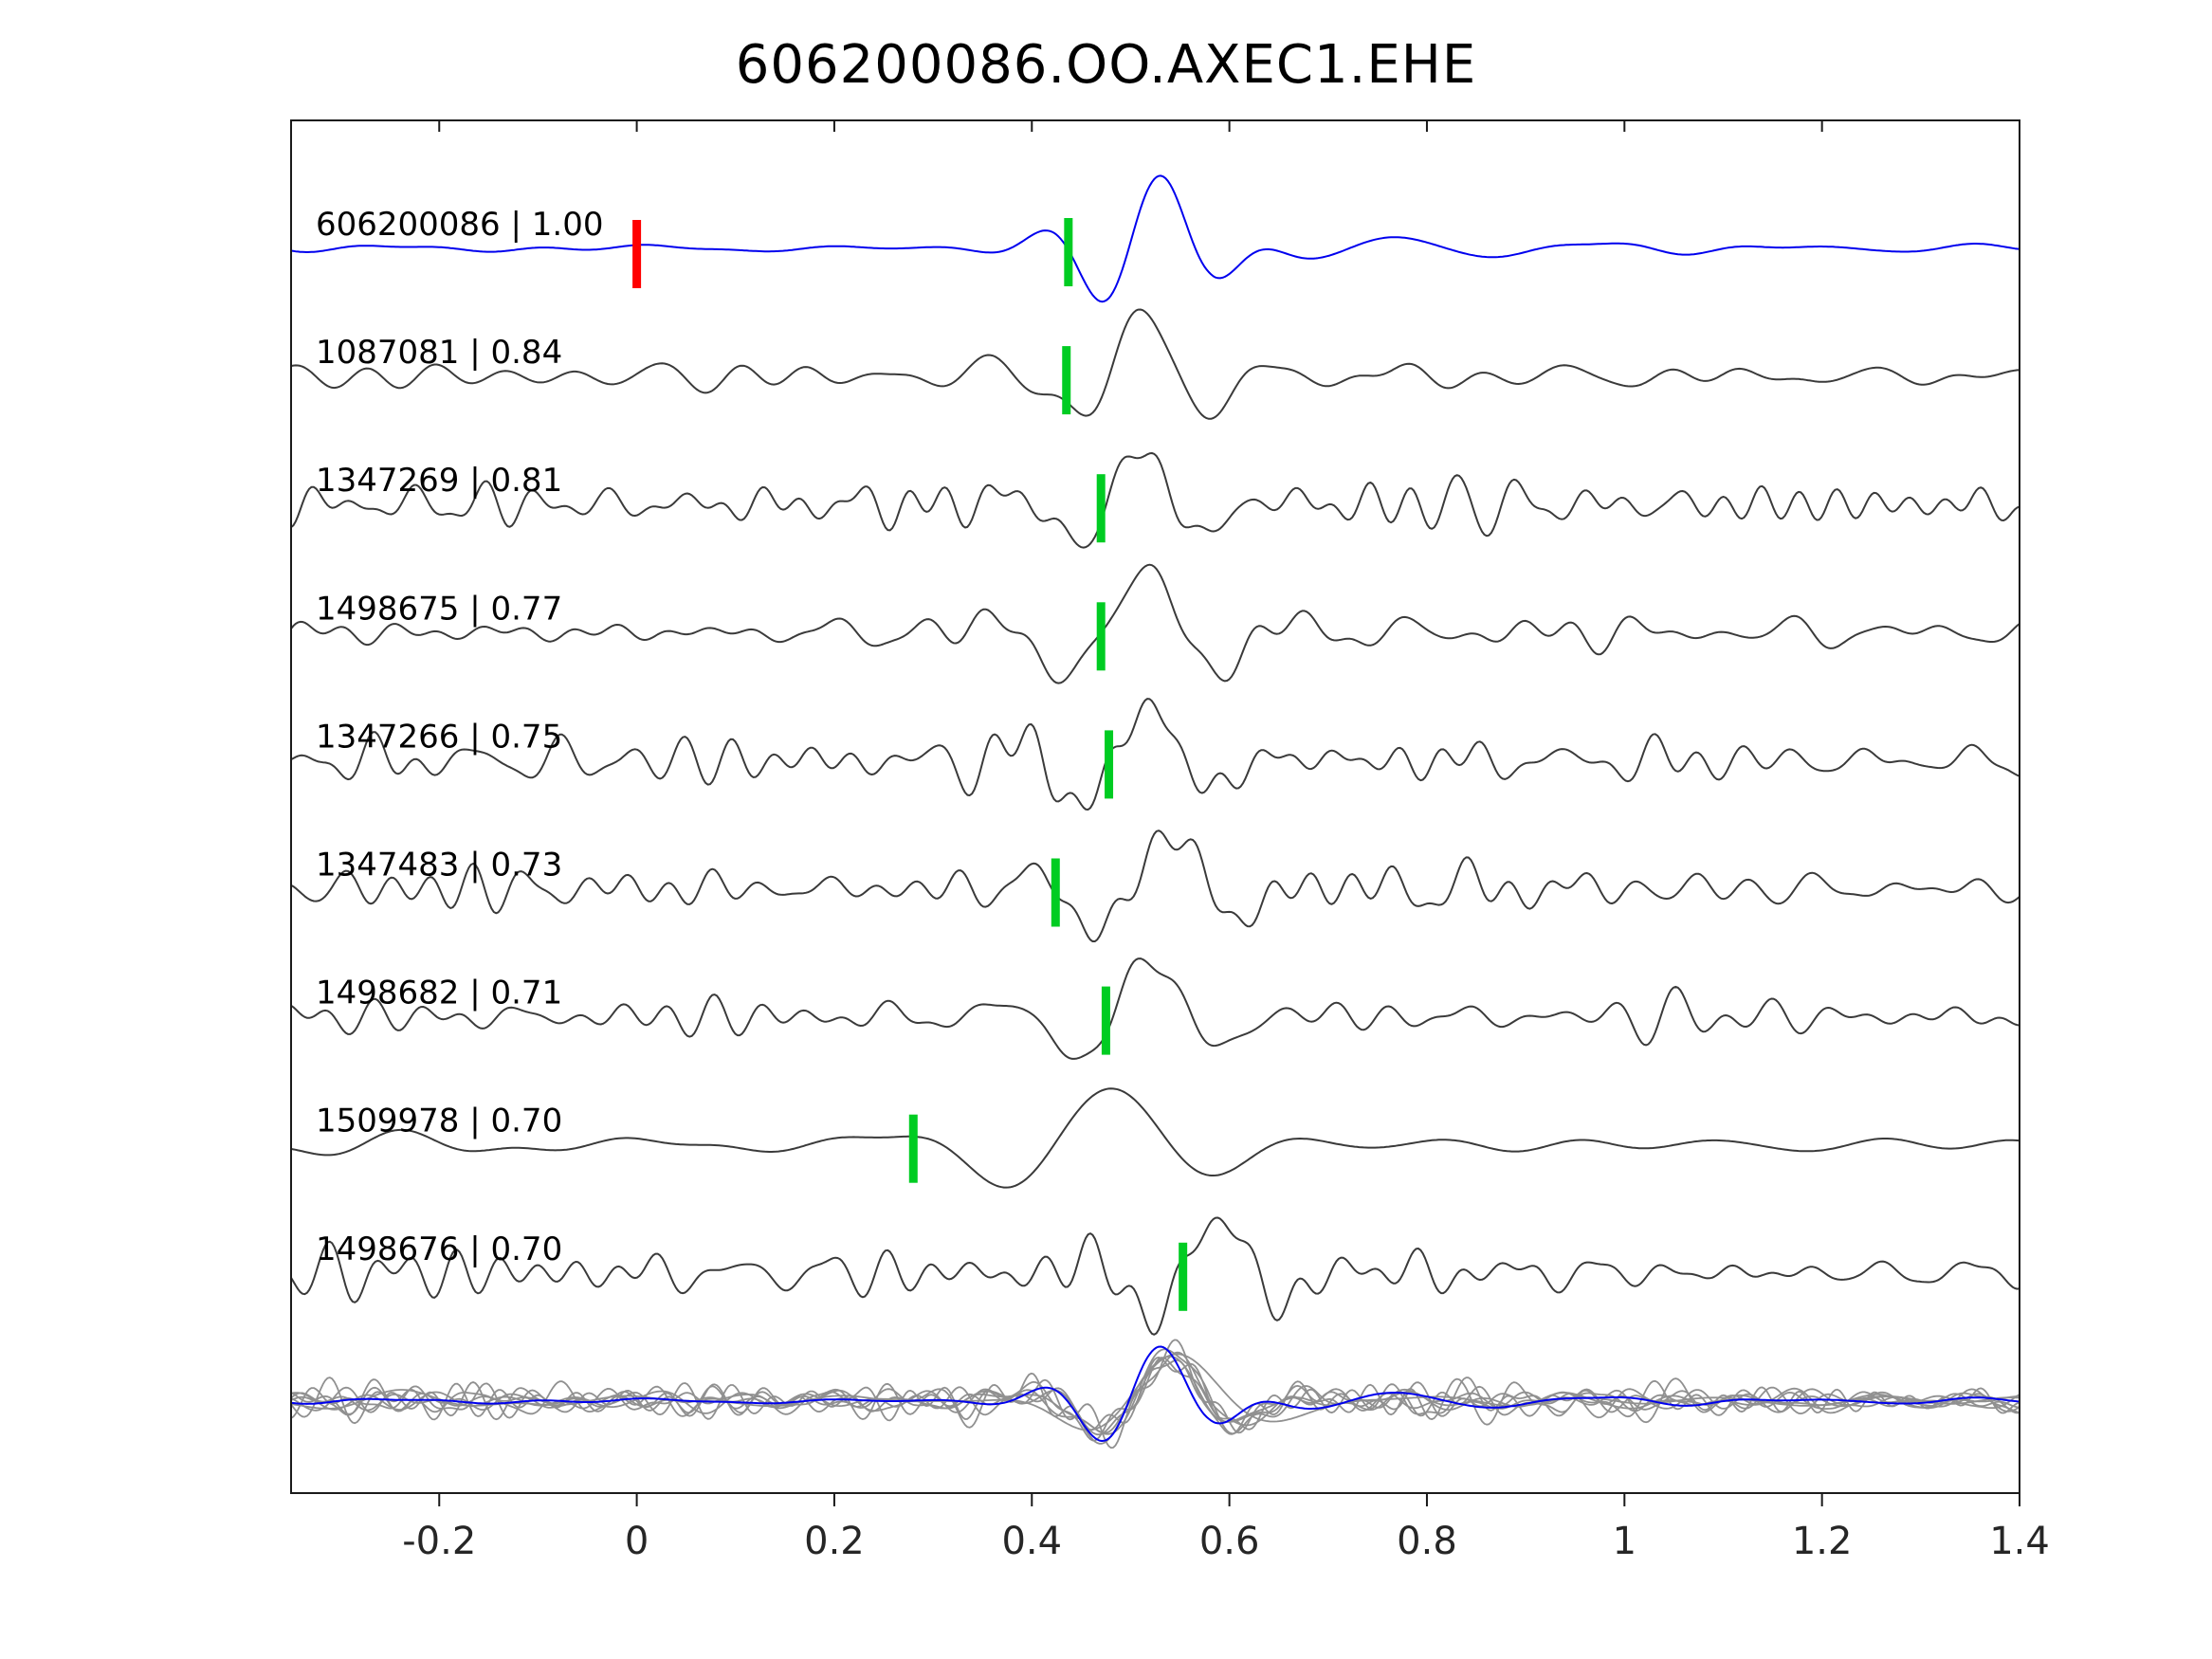 The height and width of the screenshot is (1659, 2212). I want to click on x-tick-label: 1, so click(1624, 1541).